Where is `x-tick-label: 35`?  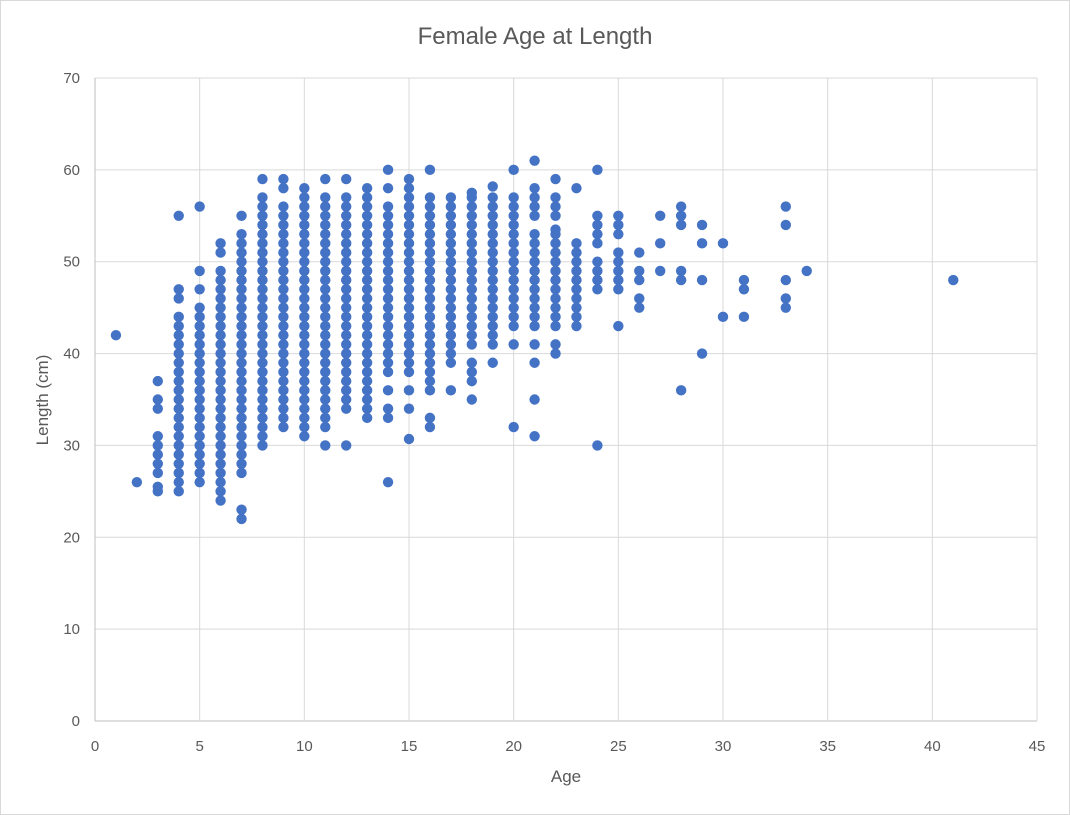 x-tick-label: 35 is located at coordinates (827, 746).